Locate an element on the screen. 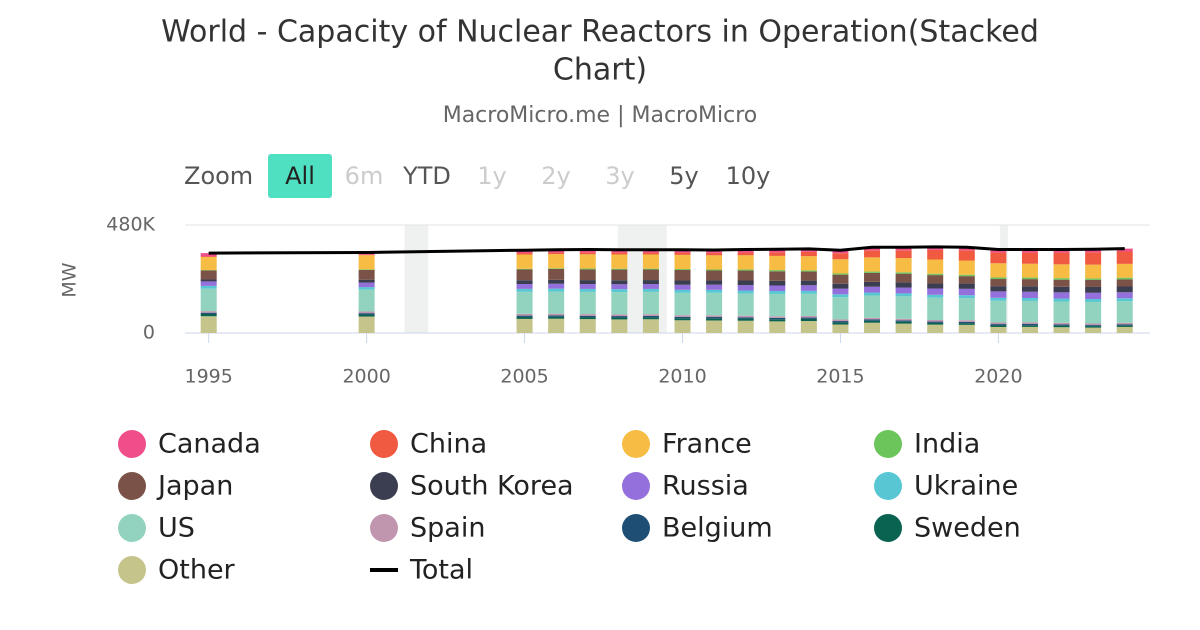  legend-label: South Korea is located at coordinates (492, 486).